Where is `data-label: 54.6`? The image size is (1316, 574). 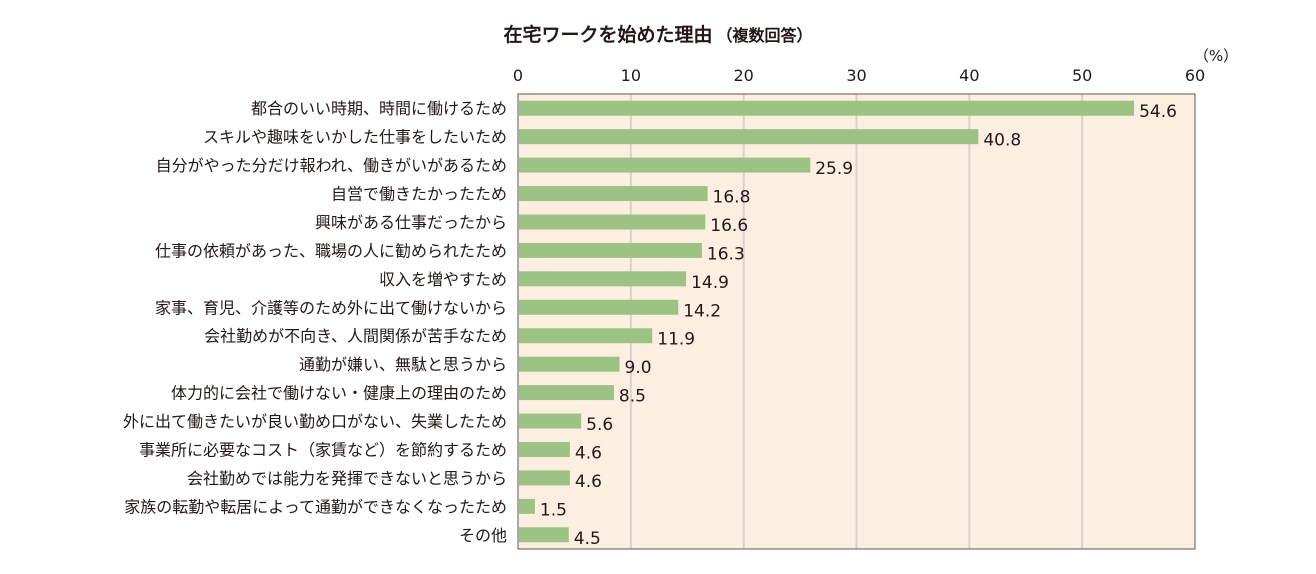 data-label: 54.6 is located at coordinates (1158, 112).